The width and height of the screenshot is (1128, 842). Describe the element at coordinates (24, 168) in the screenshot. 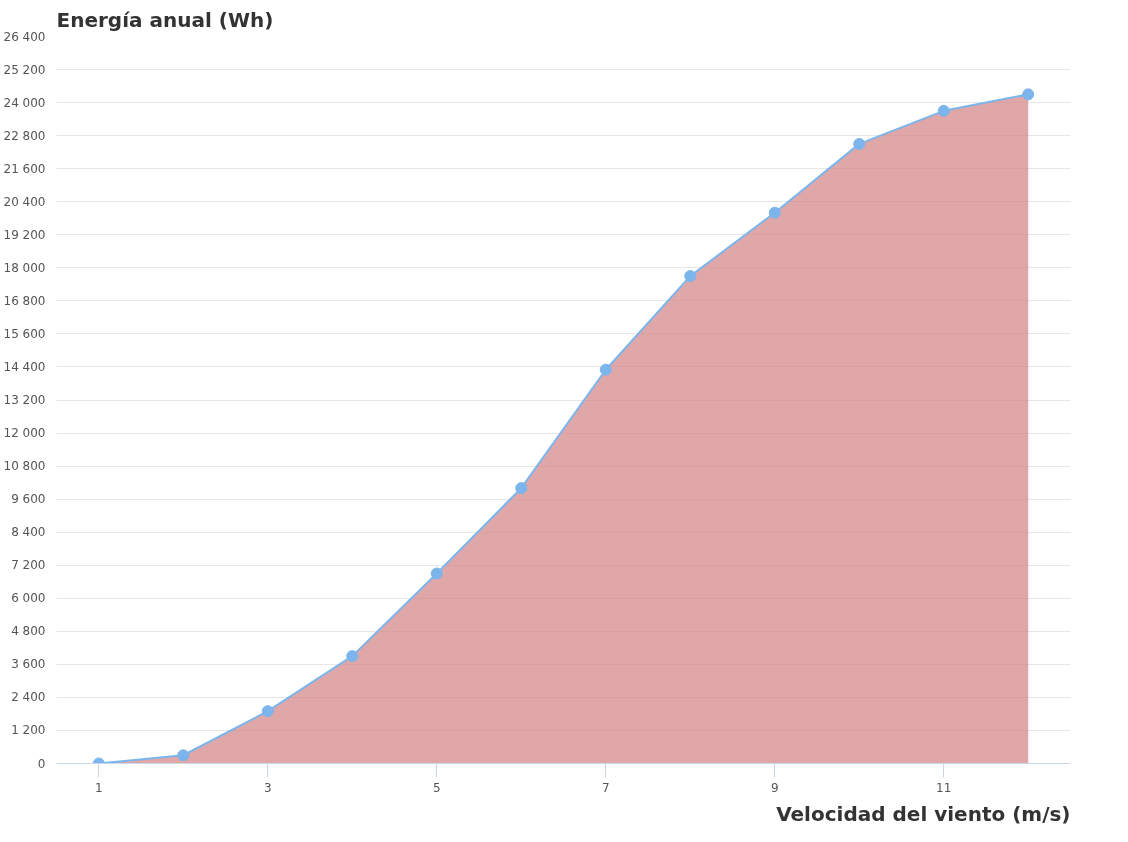

I see `y-tick-label: 21 600` at that location.